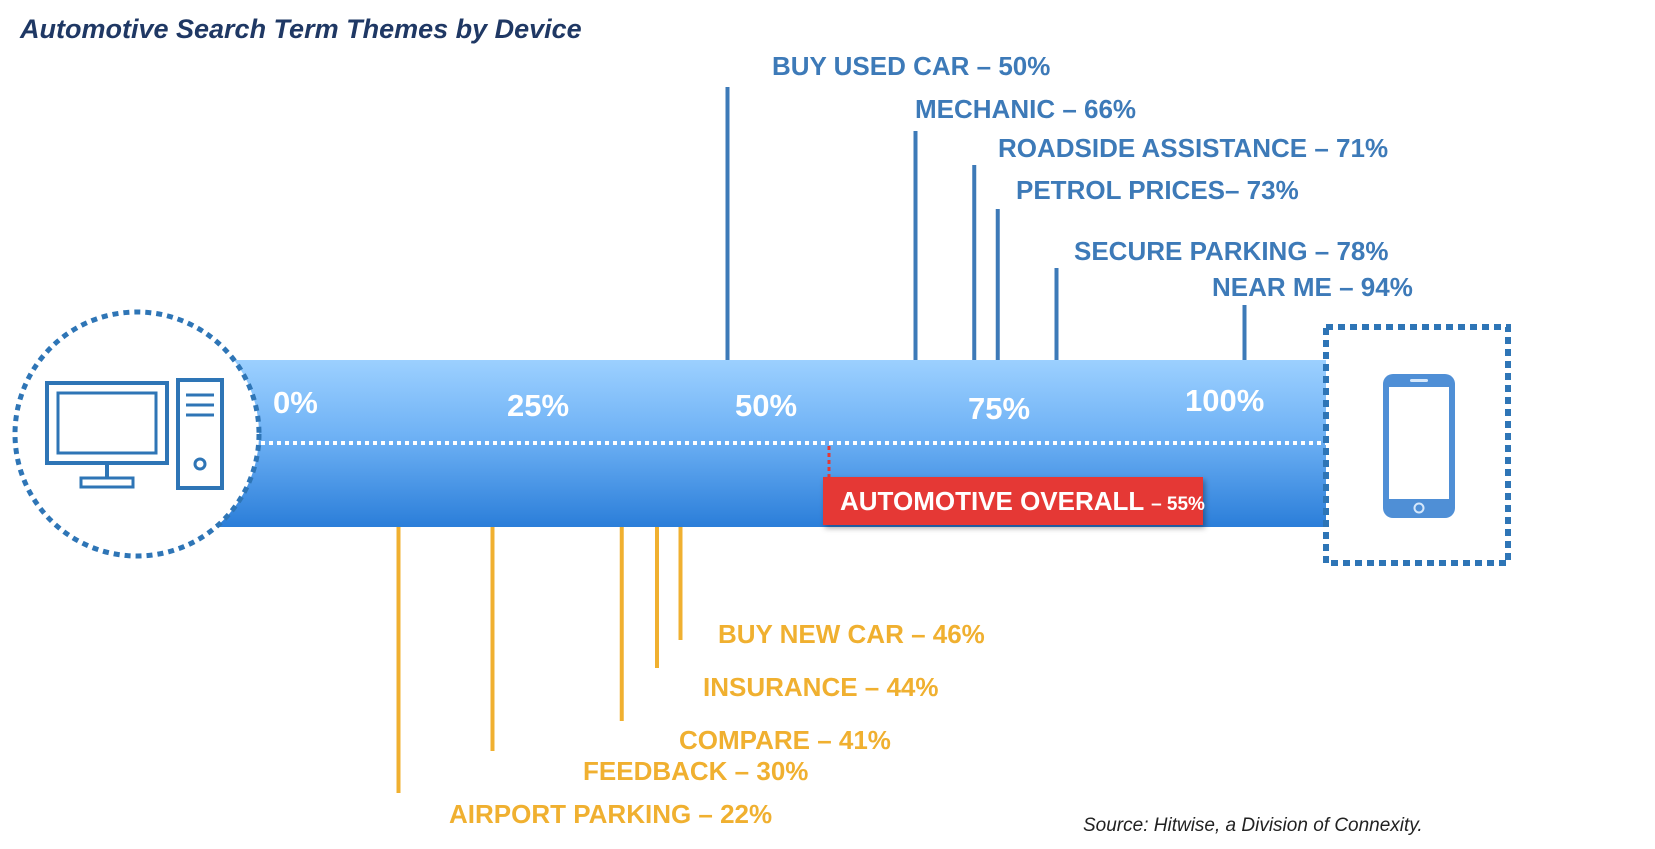 Image resolution: width=1655 pixels, height=849 pixels. Describe the element at coordinates (911, 66) in the screenshot. I see `point-label: BUY USED CAR – 50%` at that location.